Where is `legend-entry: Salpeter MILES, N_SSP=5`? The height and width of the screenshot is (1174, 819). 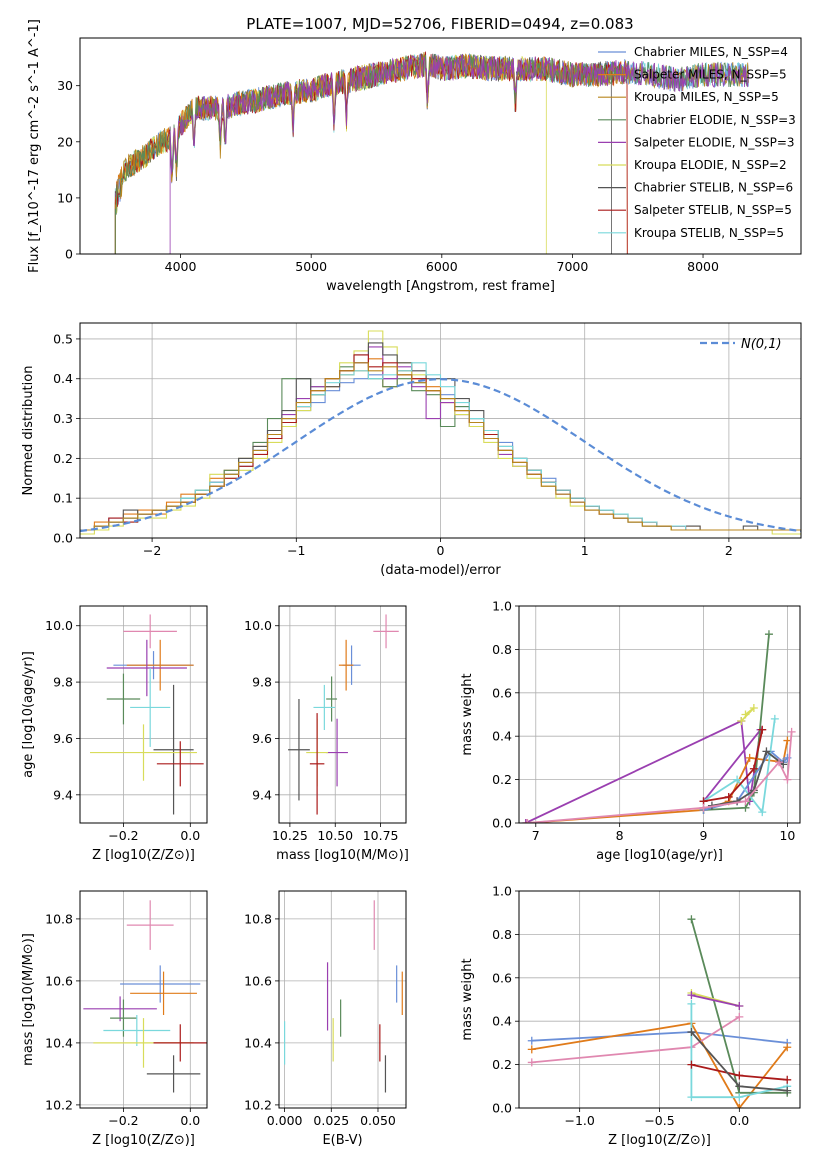
legend-entry: Salpeter MILES, N_SSP=5 is located at coordinates (710, 75).